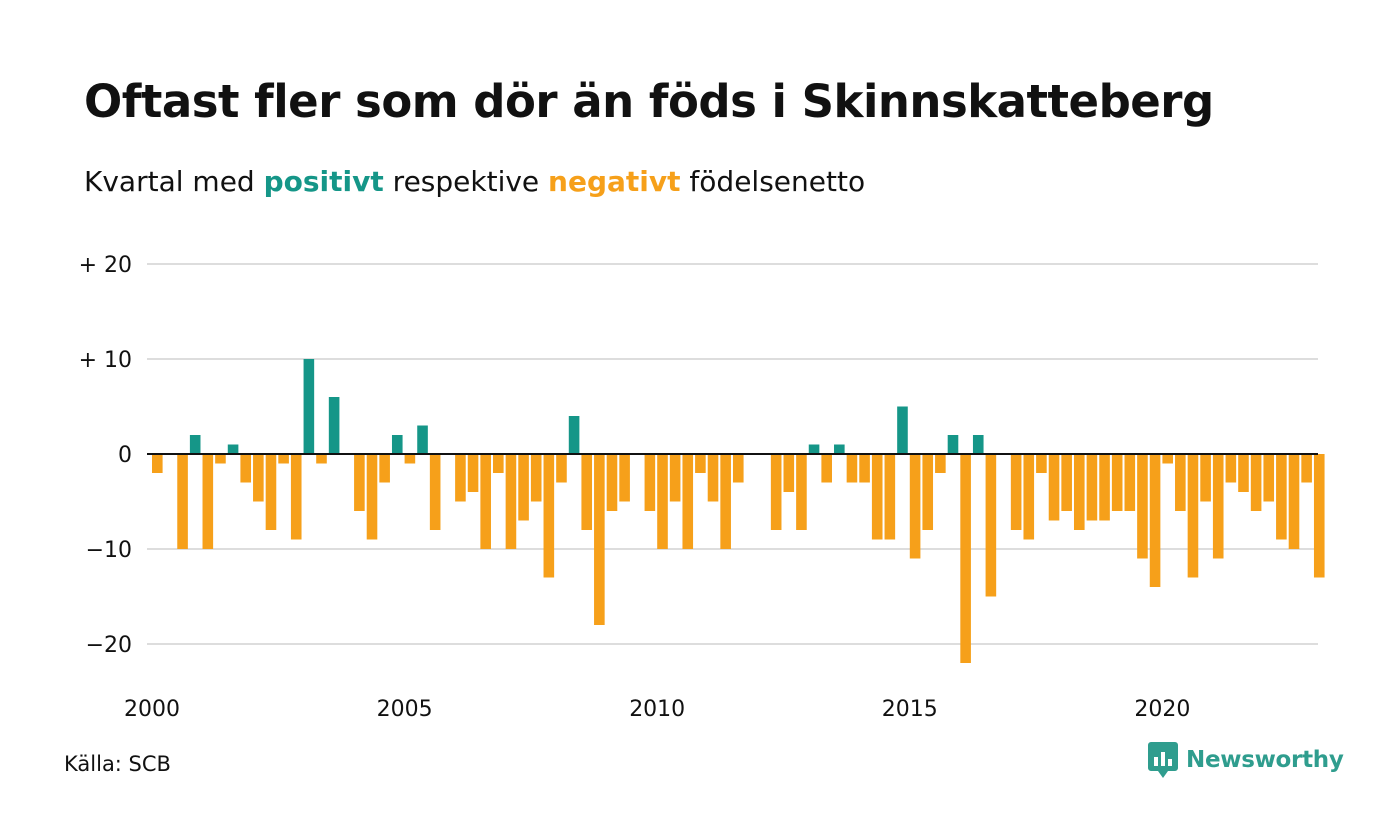 The image size is (1400, 840). I want to click on x-tick-label: 2015, so click(910, 709).